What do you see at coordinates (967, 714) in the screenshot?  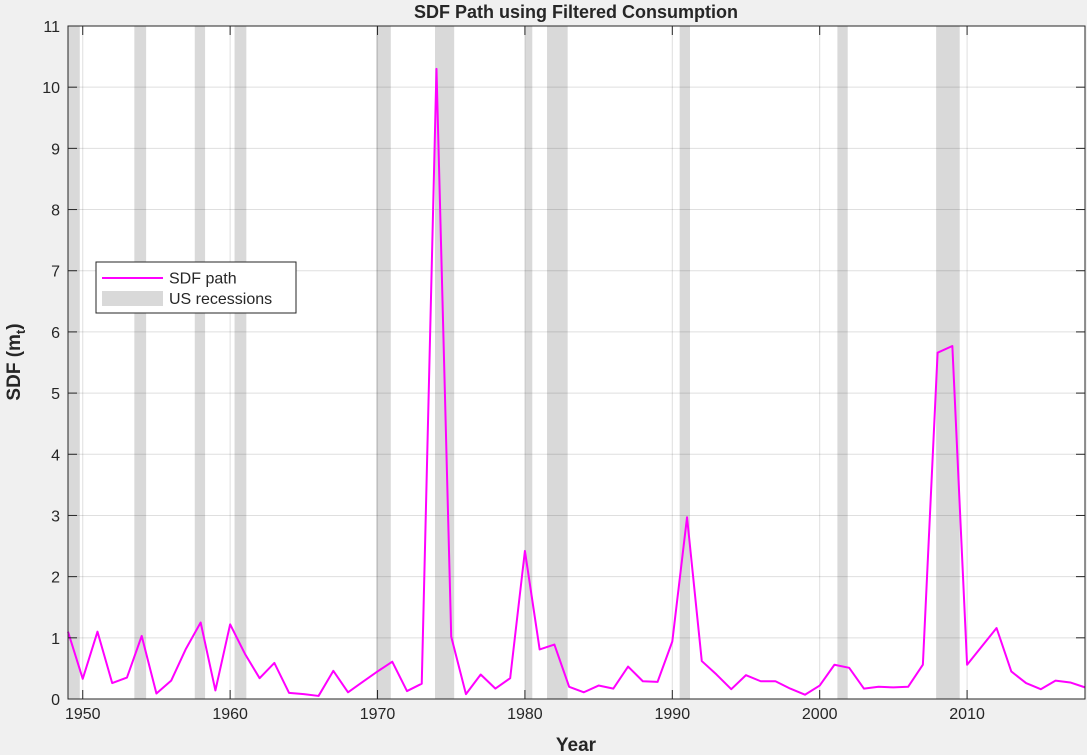 I see `x-tick-label-2010: 2010` at bounding box center [967, 714].